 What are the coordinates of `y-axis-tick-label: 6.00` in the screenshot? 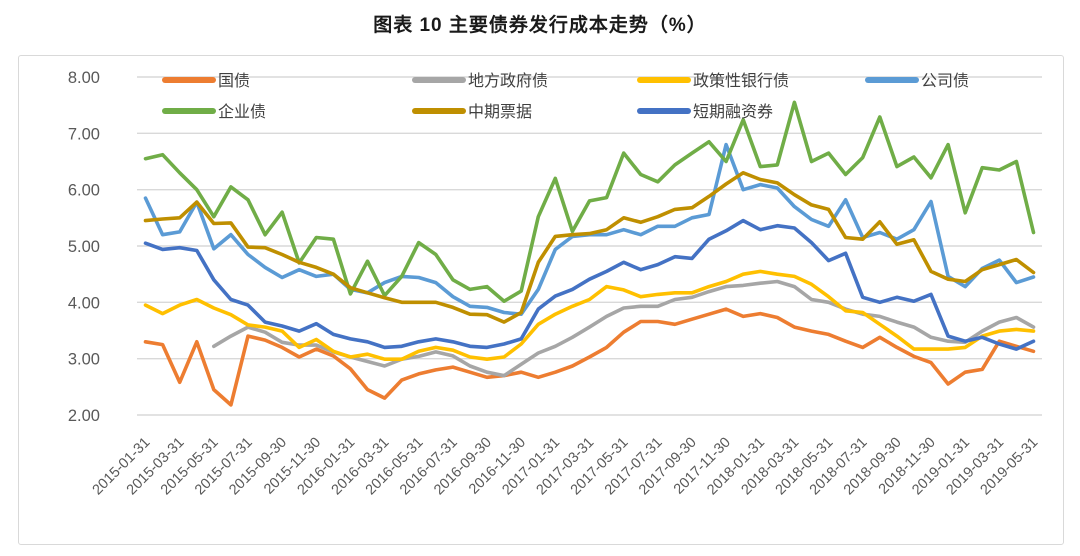 It's located at (84, 191).